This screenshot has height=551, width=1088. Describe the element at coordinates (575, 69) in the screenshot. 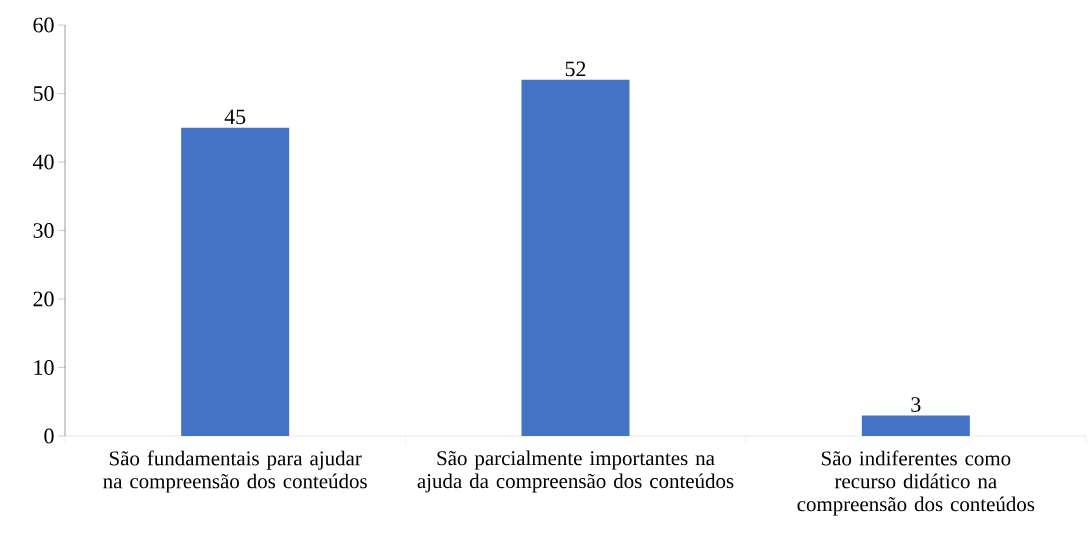

I see `data-label: 52` at that location.